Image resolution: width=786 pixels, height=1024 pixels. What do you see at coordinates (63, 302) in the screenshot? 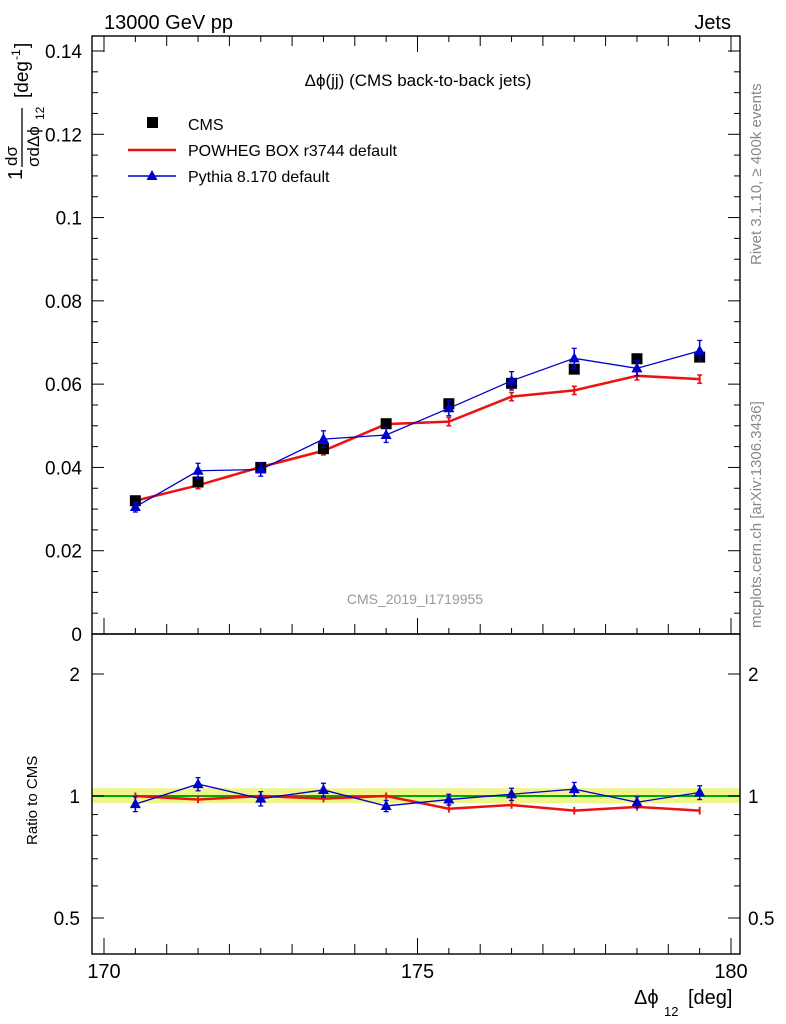
I see `y-tick-label: 0.08` at bounding box center [63, 302].